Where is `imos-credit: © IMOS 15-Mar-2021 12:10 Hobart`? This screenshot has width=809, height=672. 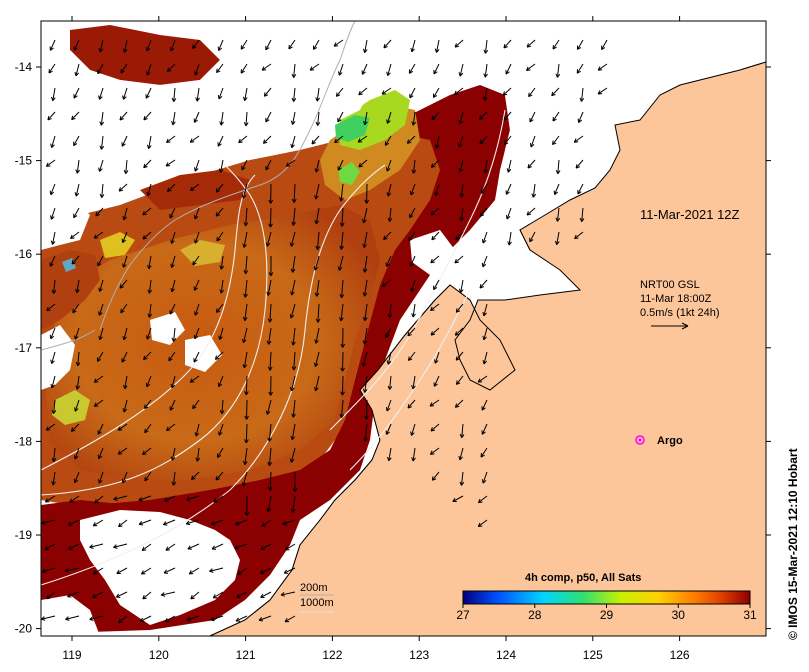 imos-credit: © IMOS 15-Mar-2021 12:10 Hobart is located at coordinates (793, 544).